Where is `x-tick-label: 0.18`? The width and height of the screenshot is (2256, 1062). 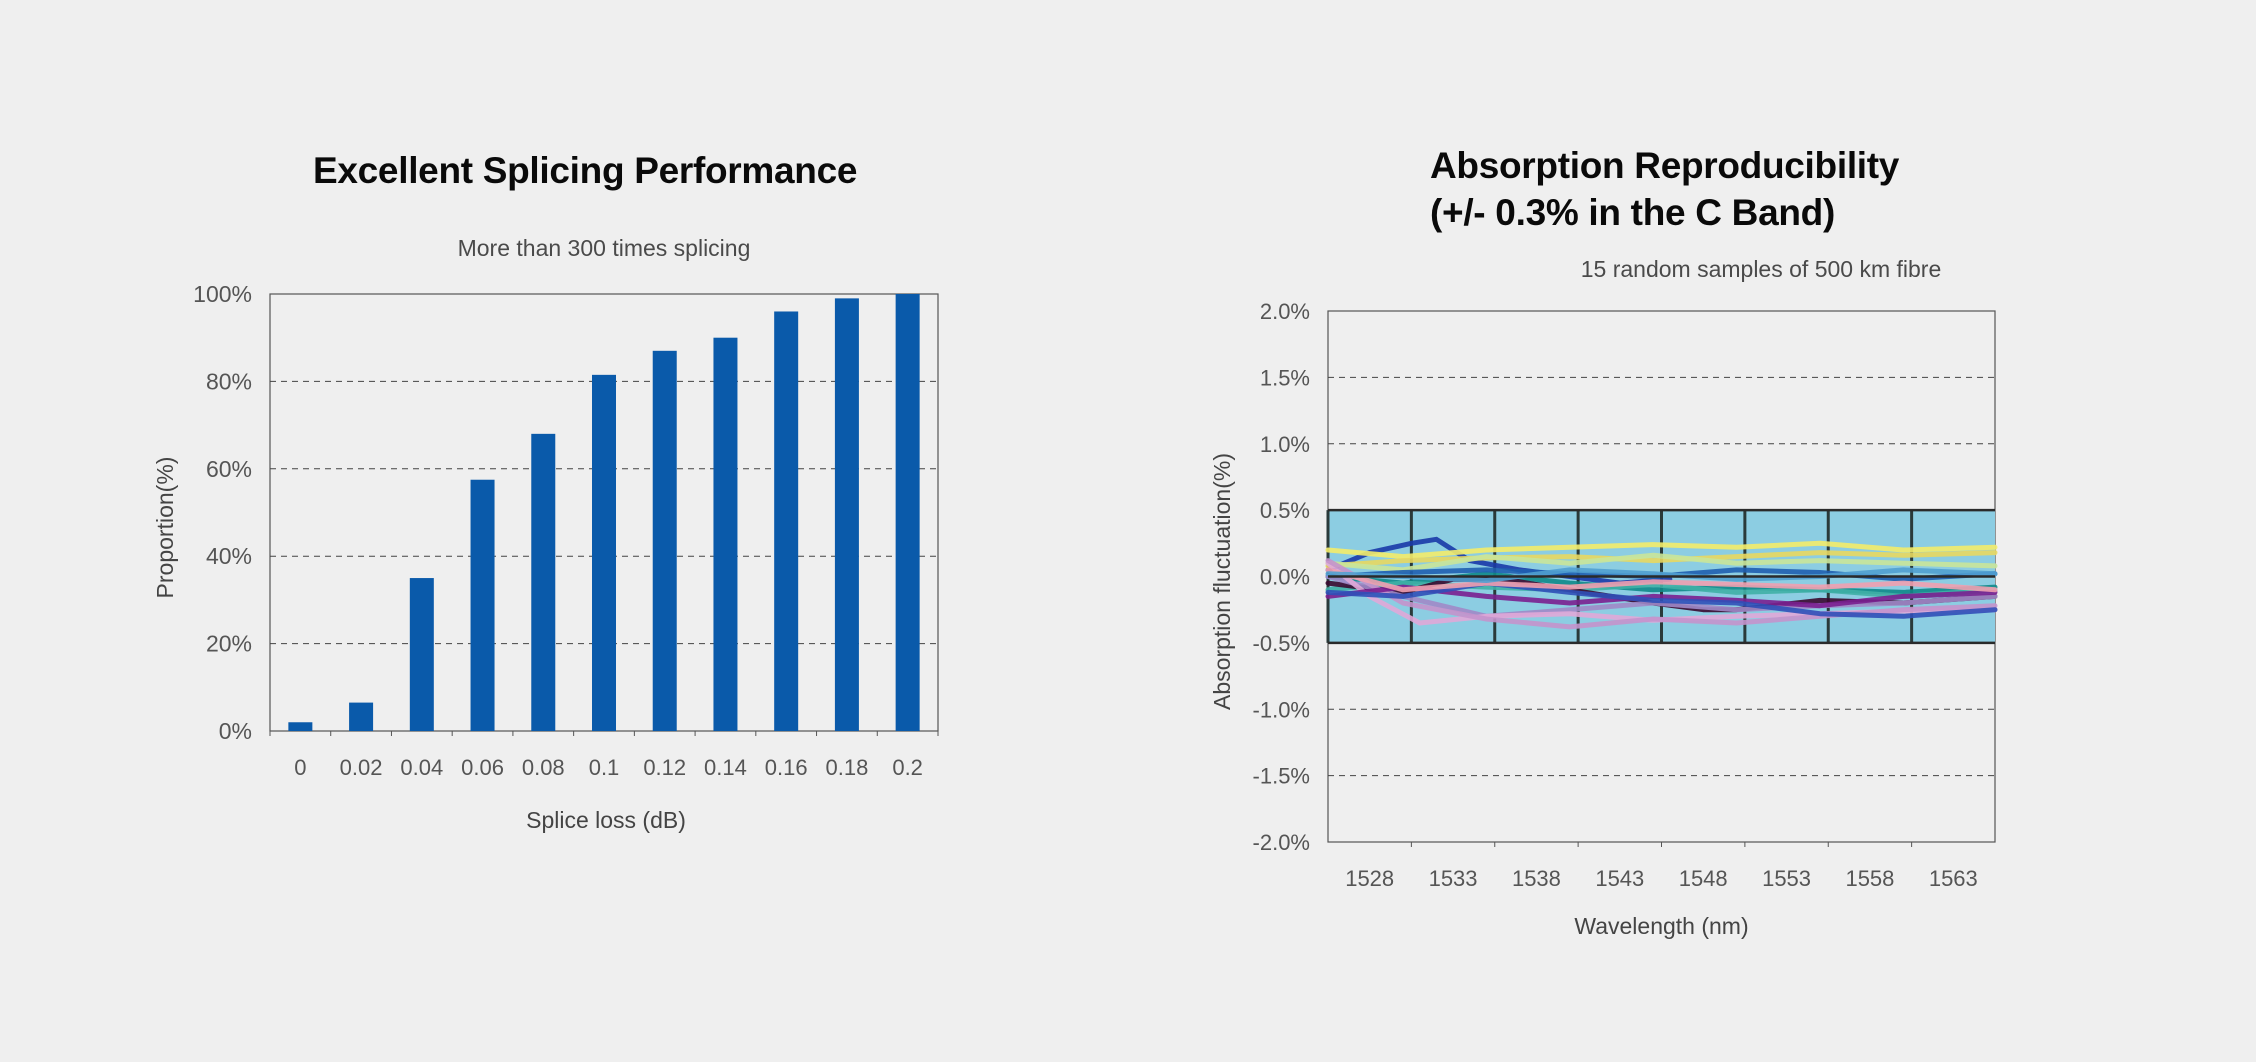
x-tick-label: 0.18 is located at coordinates (846, 767).